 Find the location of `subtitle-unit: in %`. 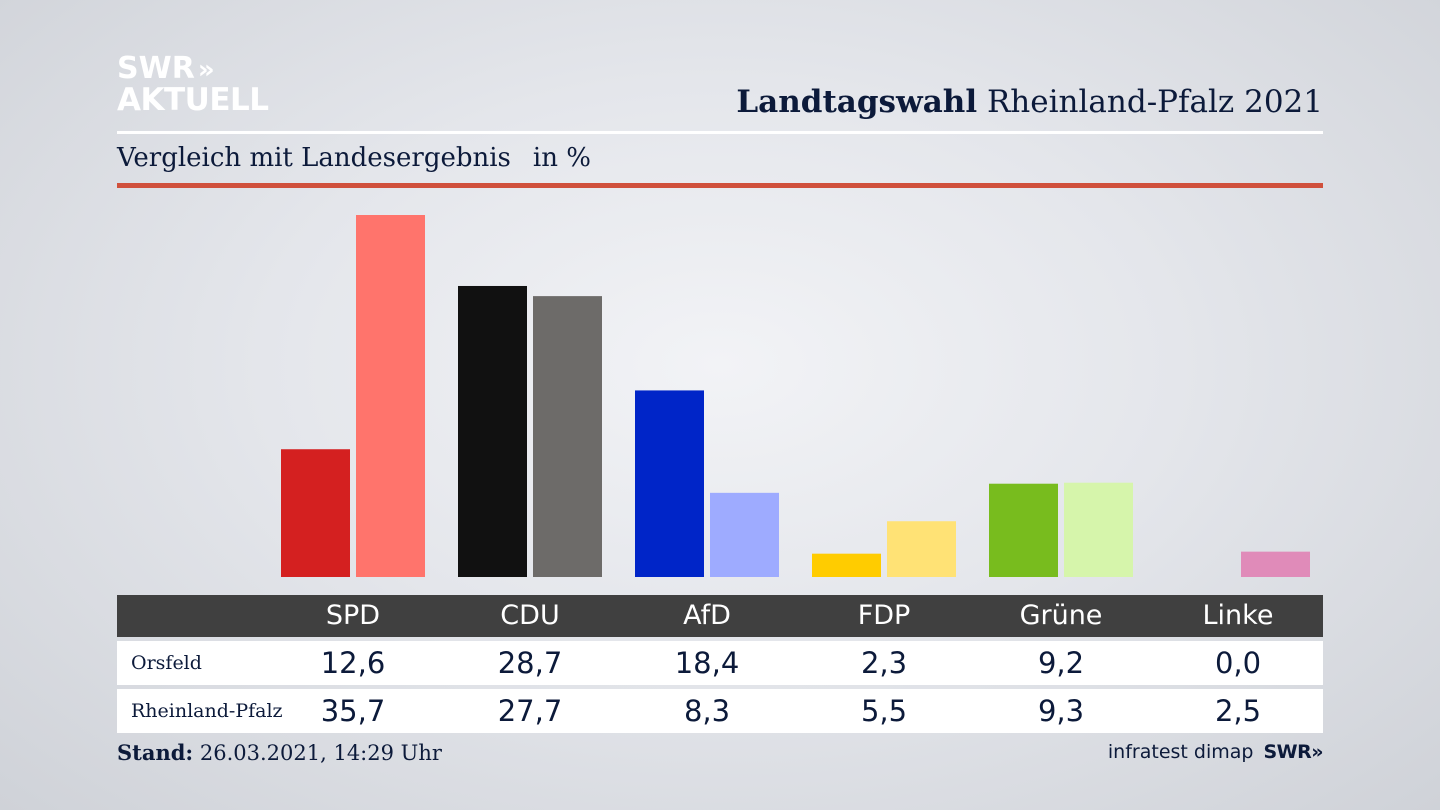

subtitle-unit: in % is located at coordinates (561, 158).